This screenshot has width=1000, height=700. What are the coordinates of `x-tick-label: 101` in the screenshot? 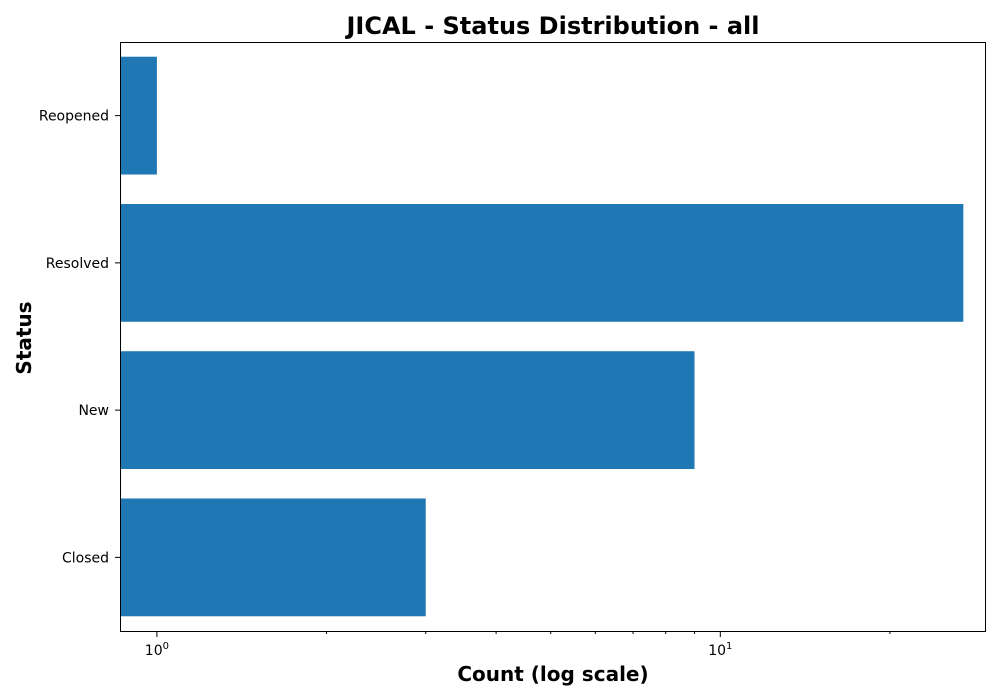 It's located at (720, 650).